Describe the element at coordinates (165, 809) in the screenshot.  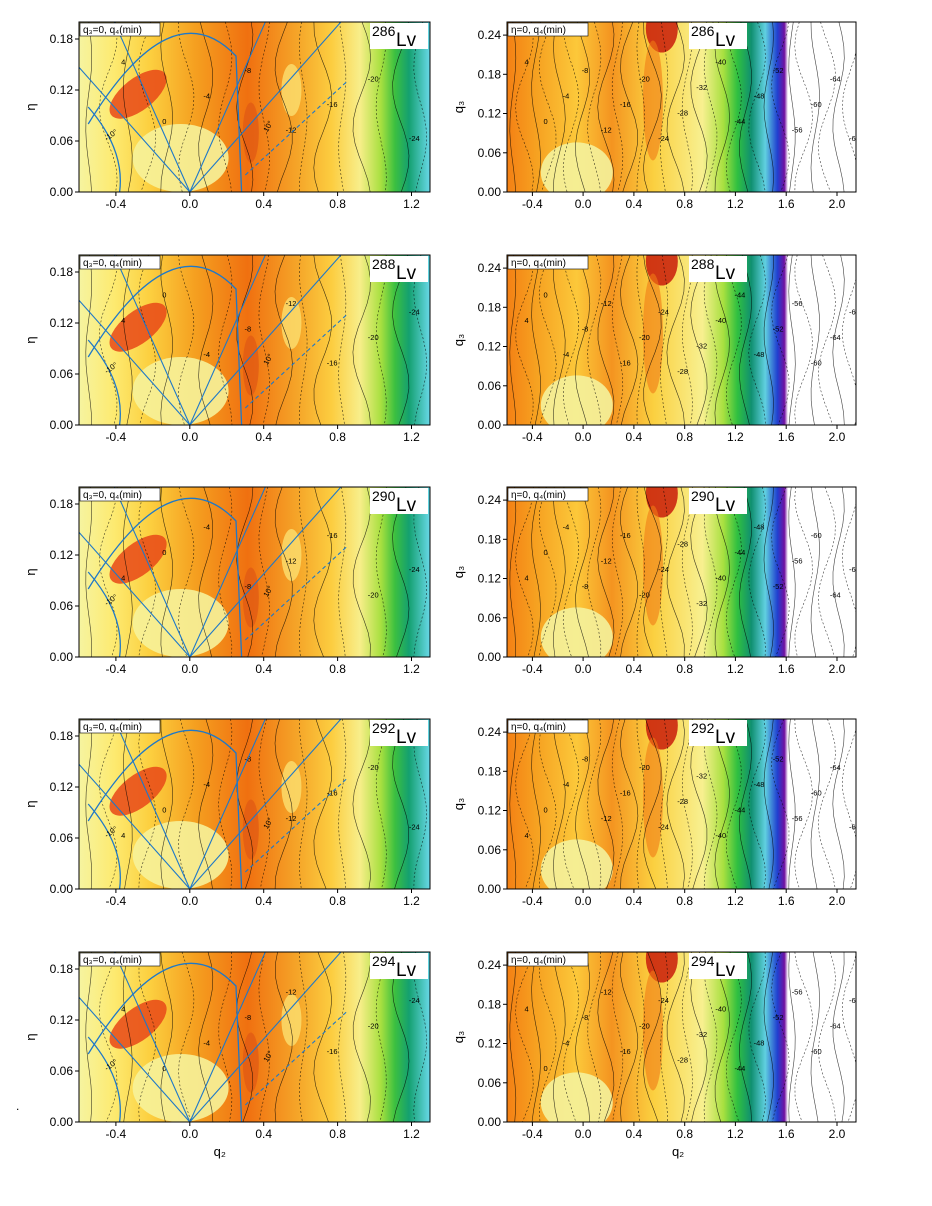
I see `arc-outer` at that location.